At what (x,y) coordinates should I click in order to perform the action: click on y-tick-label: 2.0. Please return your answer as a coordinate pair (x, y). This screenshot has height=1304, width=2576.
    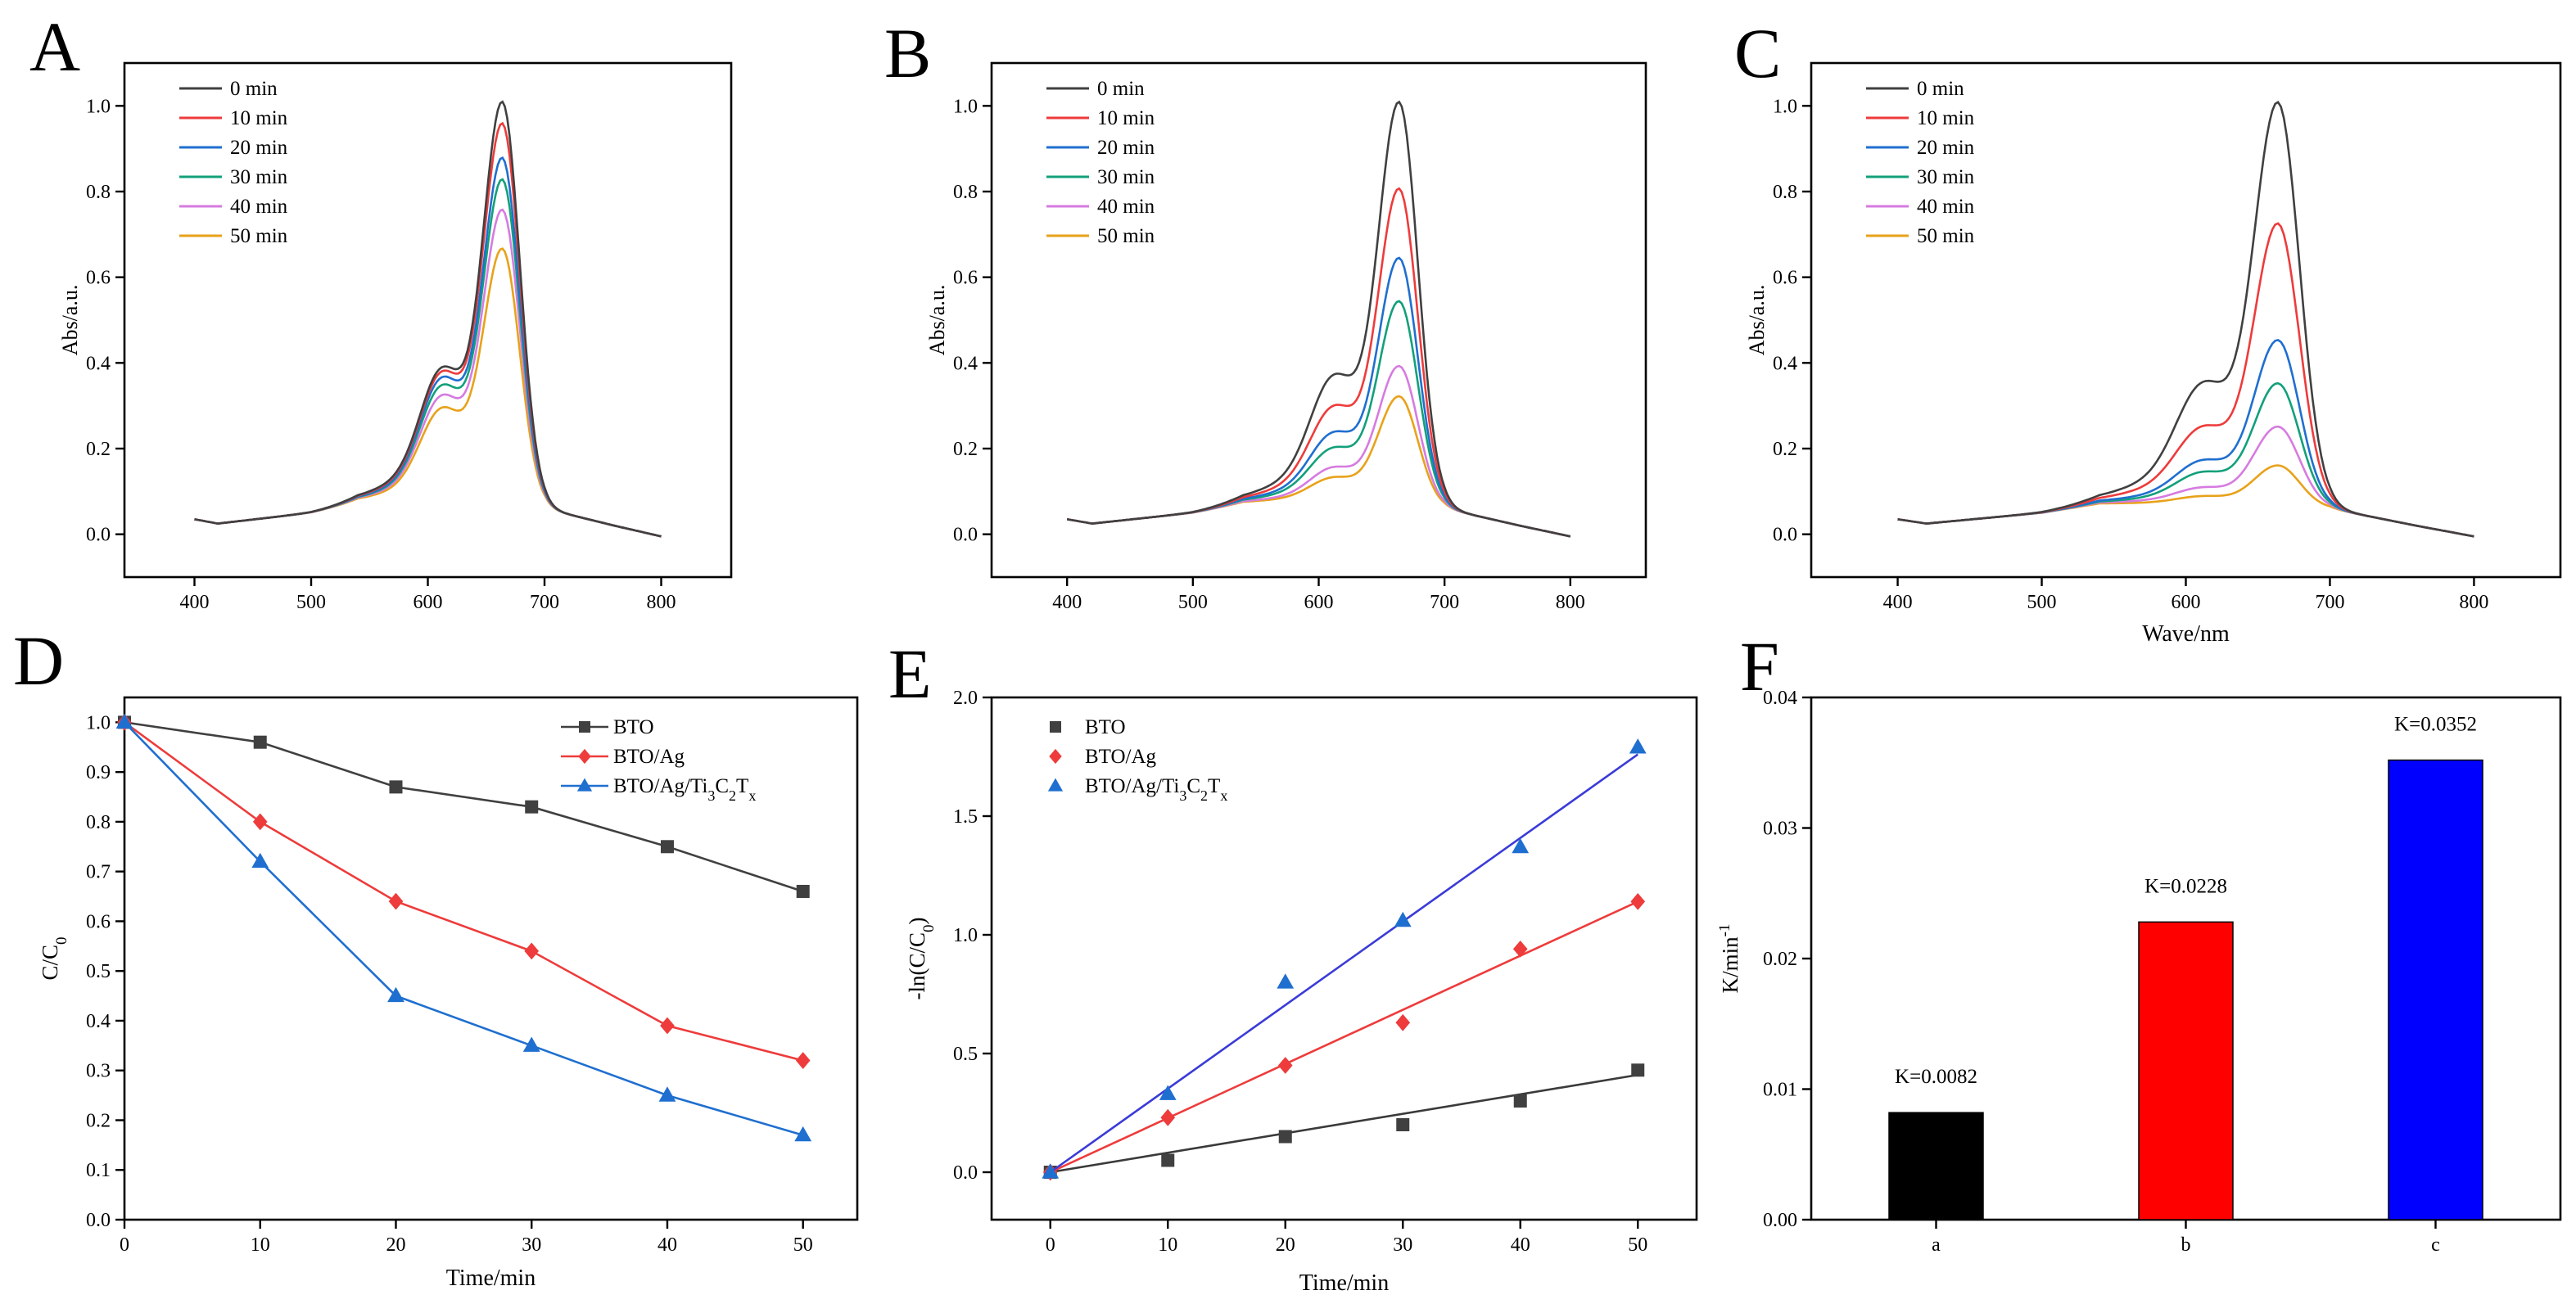
    Looking at the image, I should click on (965, 698).